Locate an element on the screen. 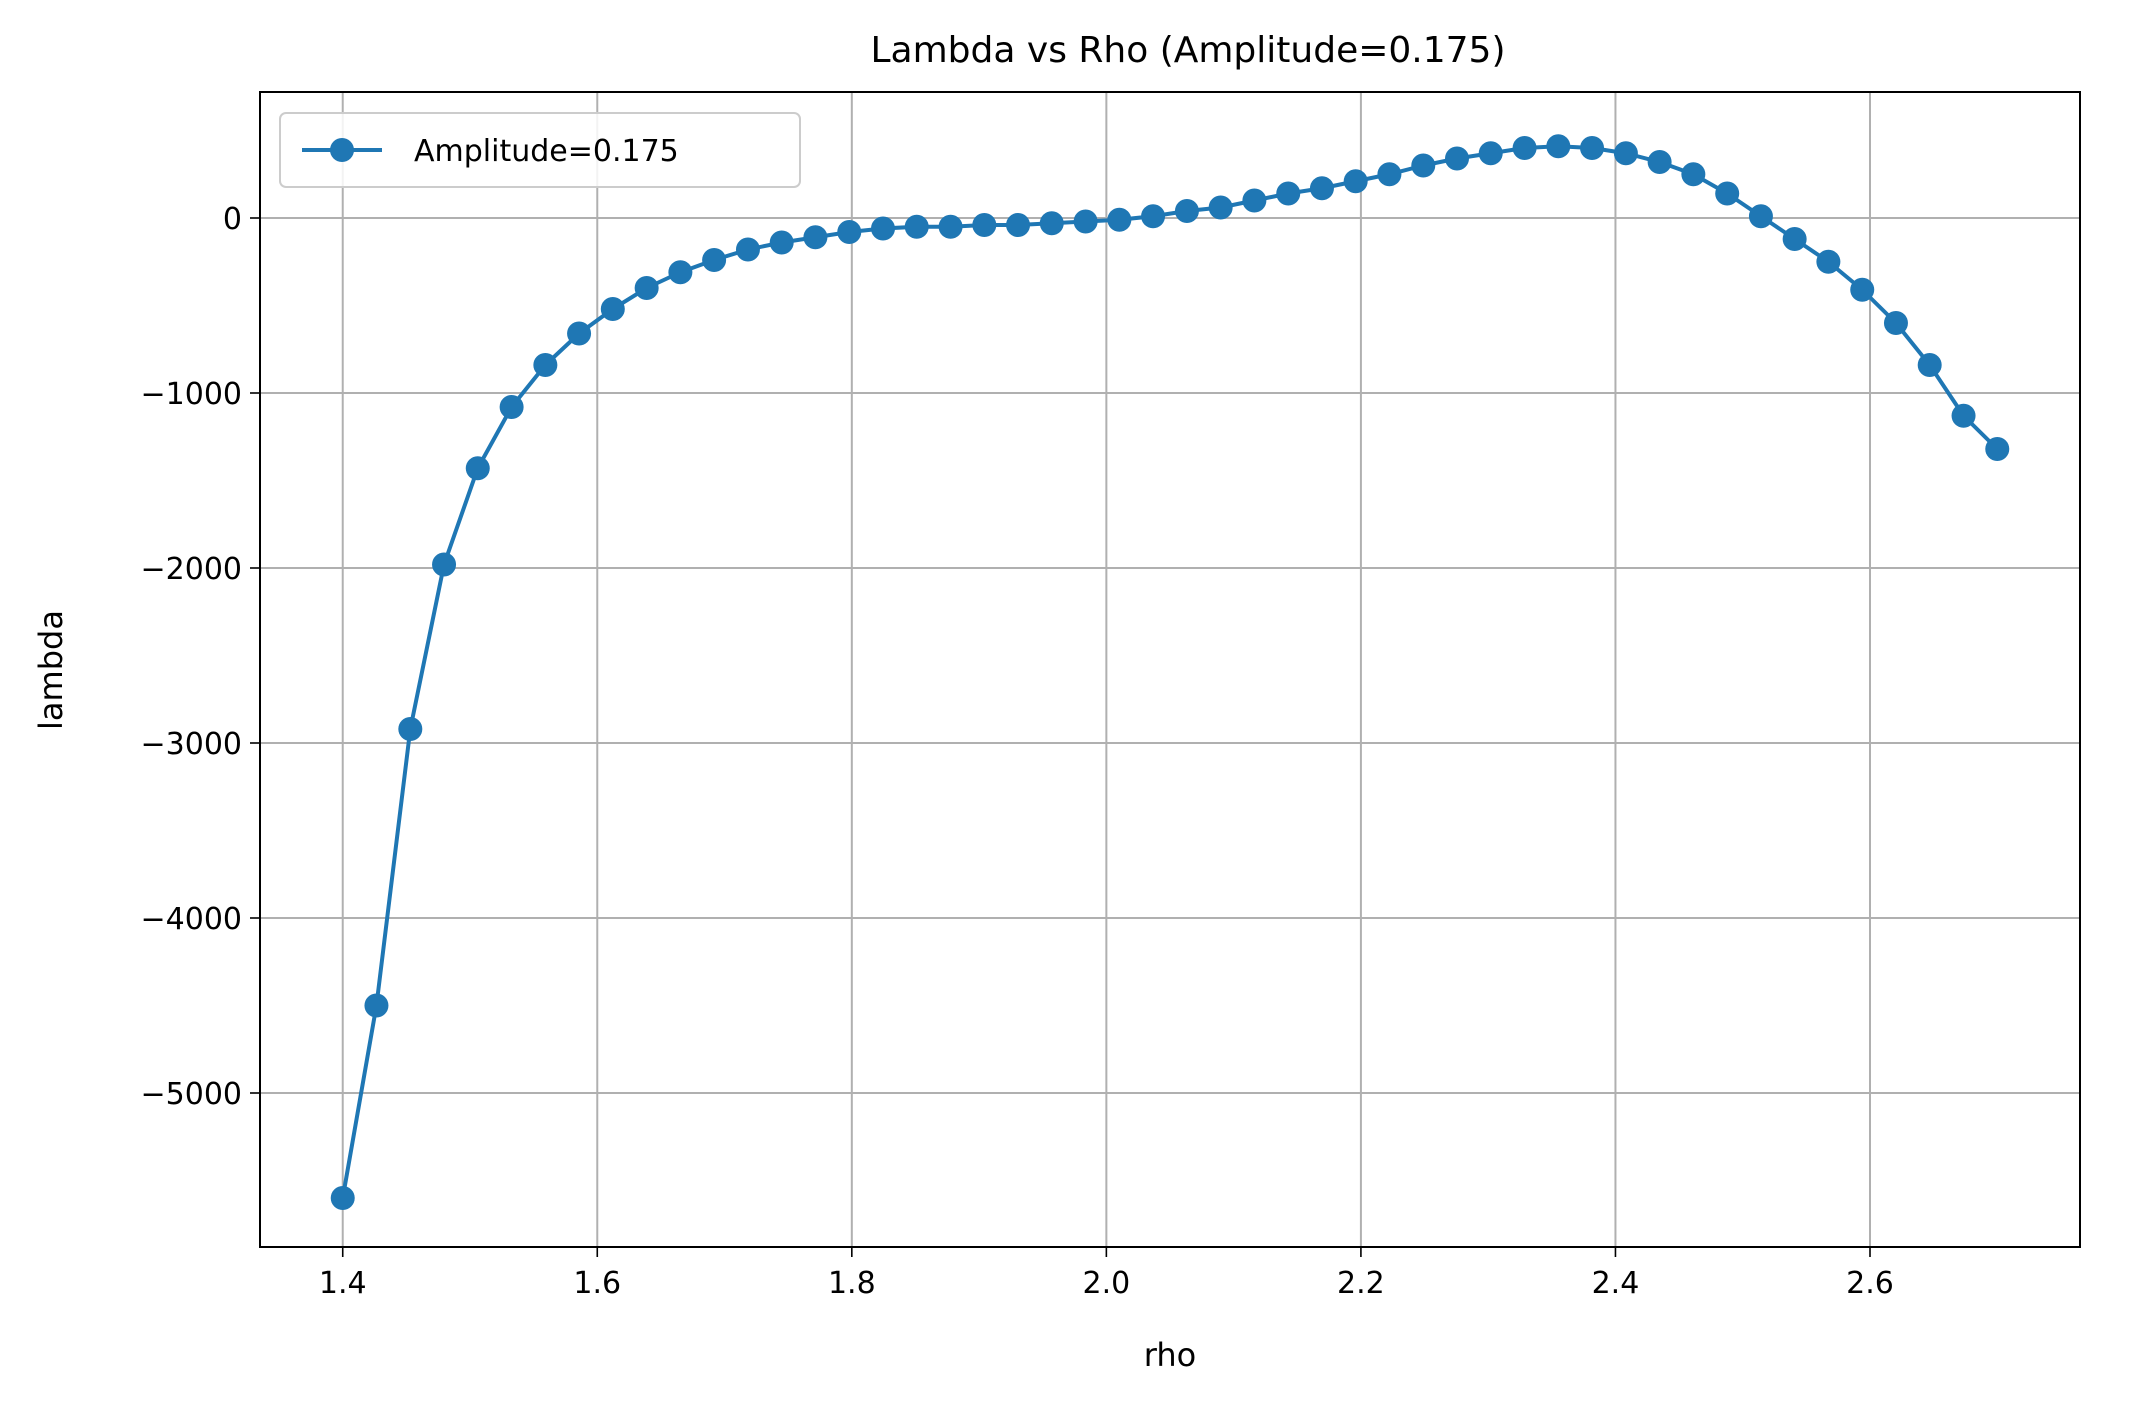  legend-label: Amplitude=0.175 is located at coordinates (546, 151).